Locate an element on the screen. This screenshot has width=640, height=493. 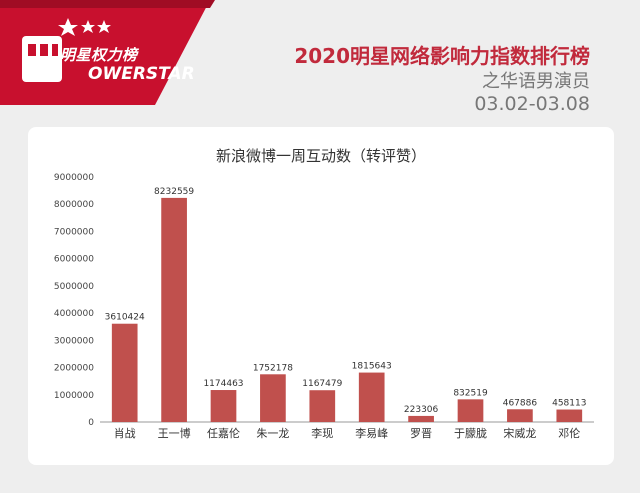
x-tick-label: 李现 is located at coordinates (322, 433).